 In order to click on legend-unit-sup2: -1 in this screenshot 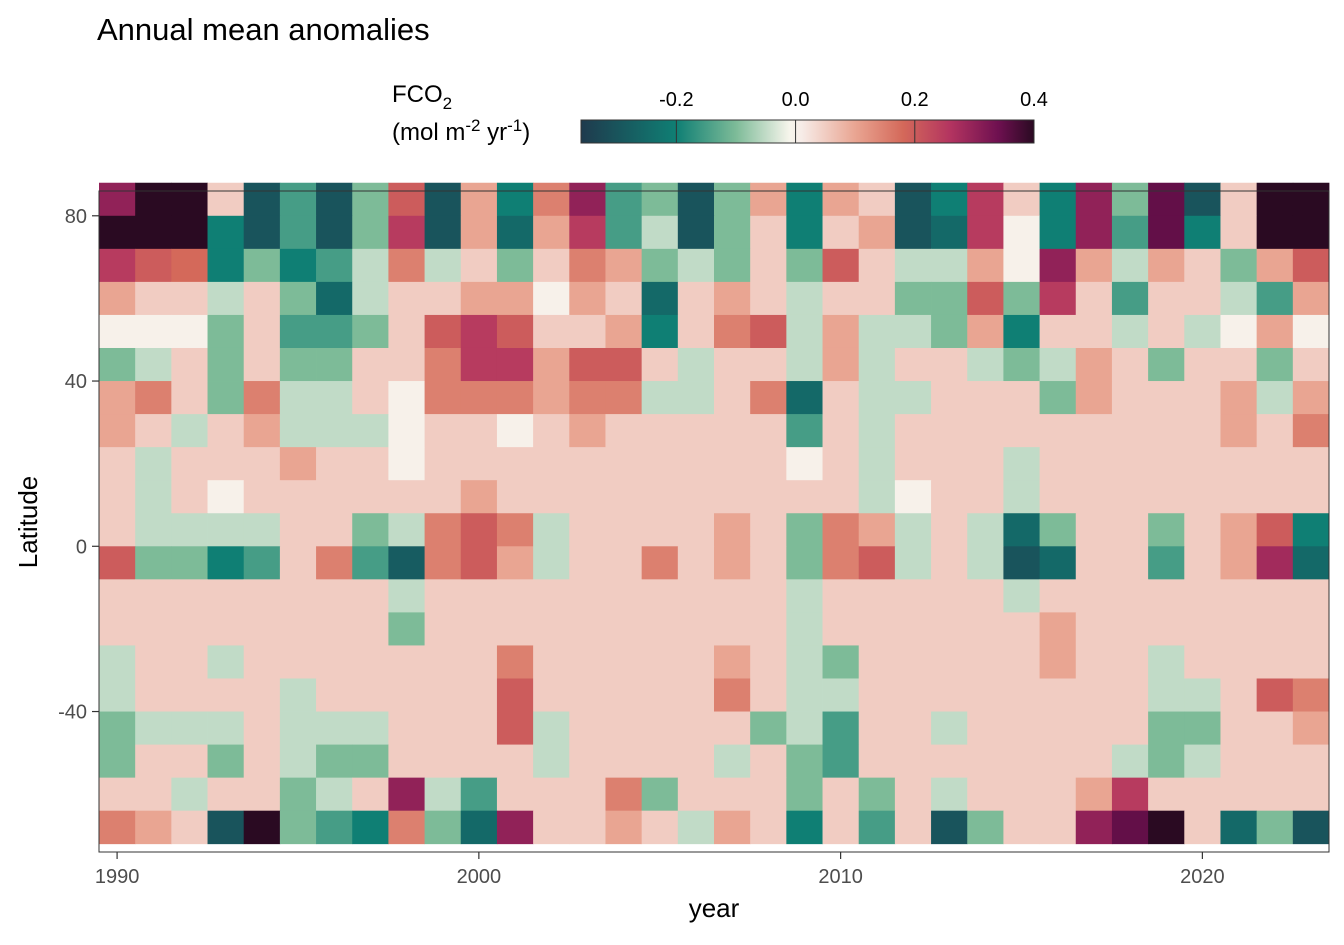, I will do `click(514, 125)`.